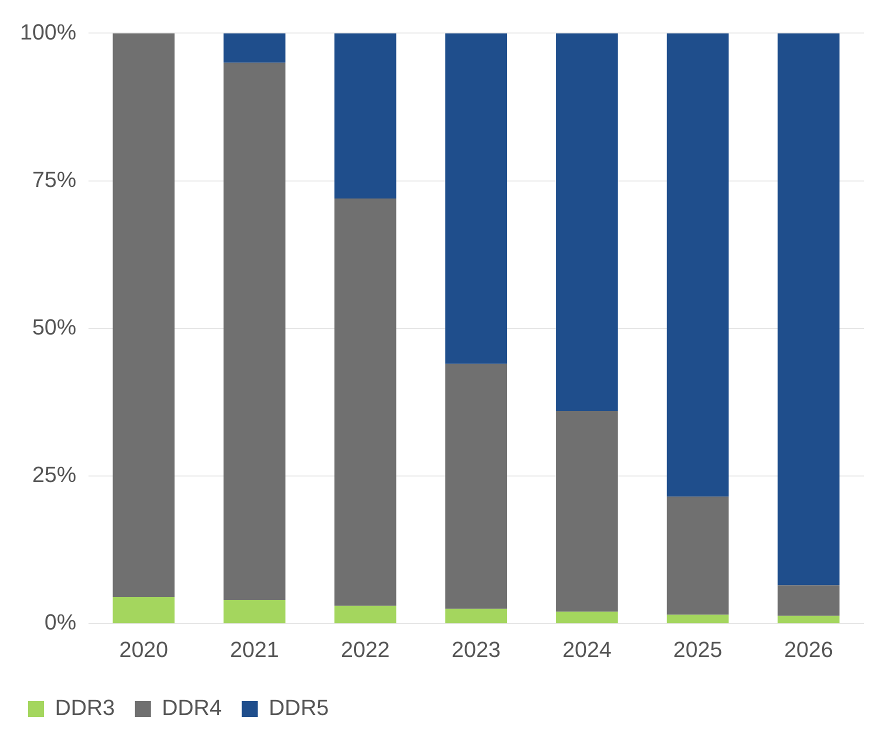 The height and width of the screenshot is (741, 884). What do you see at coordinates (254, 649) in the screenshot?
I see `x-tick-label: 2021` at bounding box center [254, 649].